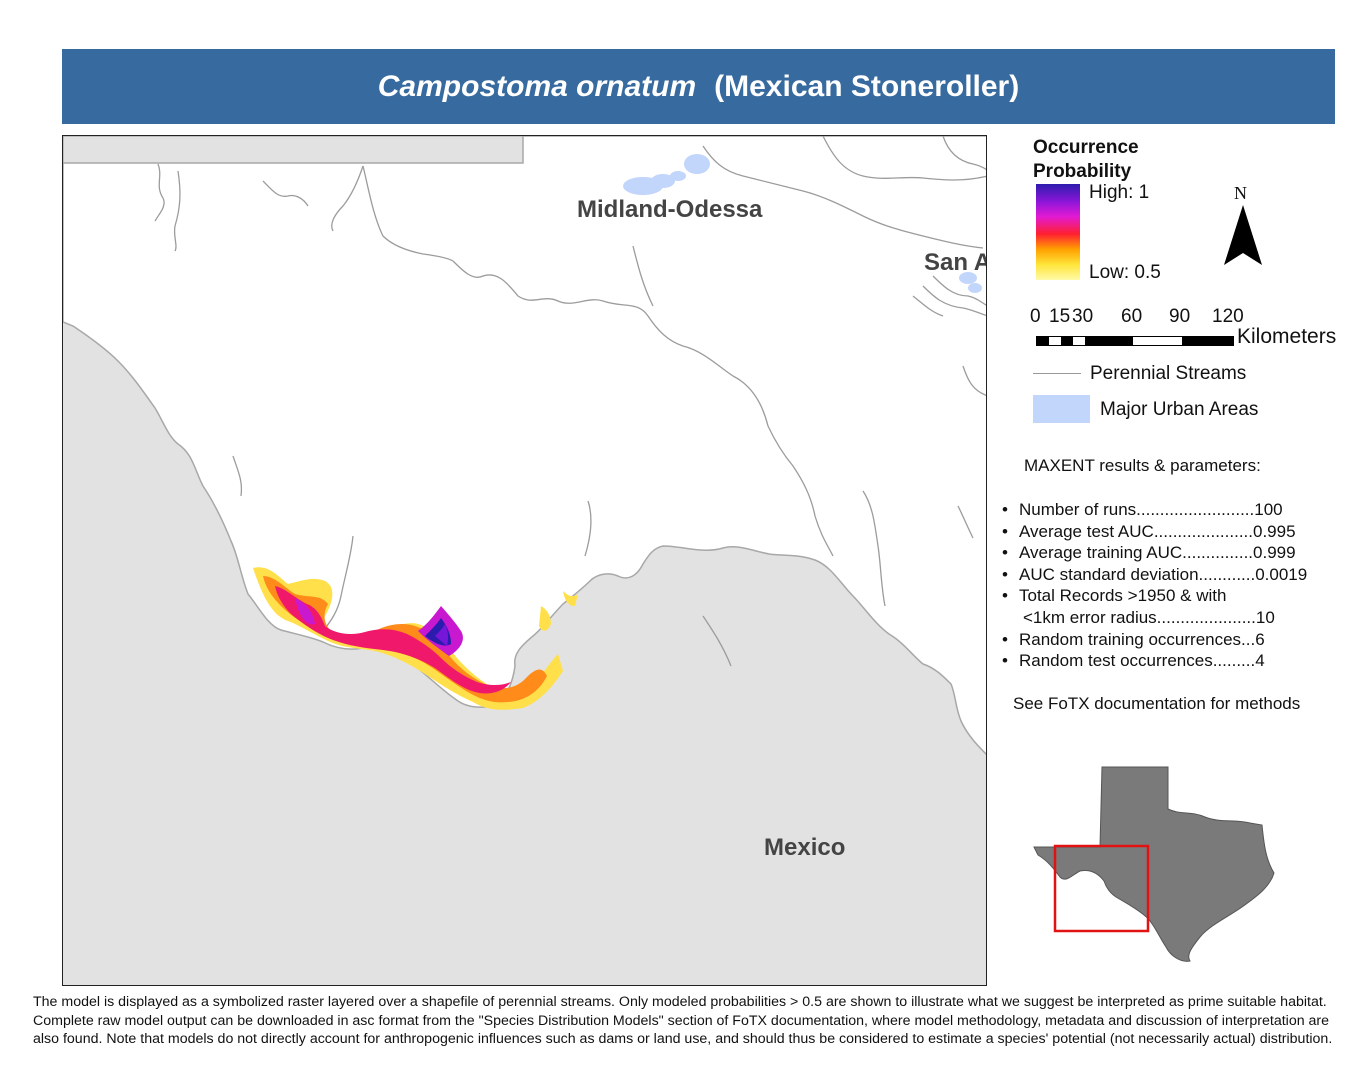  I want to click on urban-areas, so click(802, 223).